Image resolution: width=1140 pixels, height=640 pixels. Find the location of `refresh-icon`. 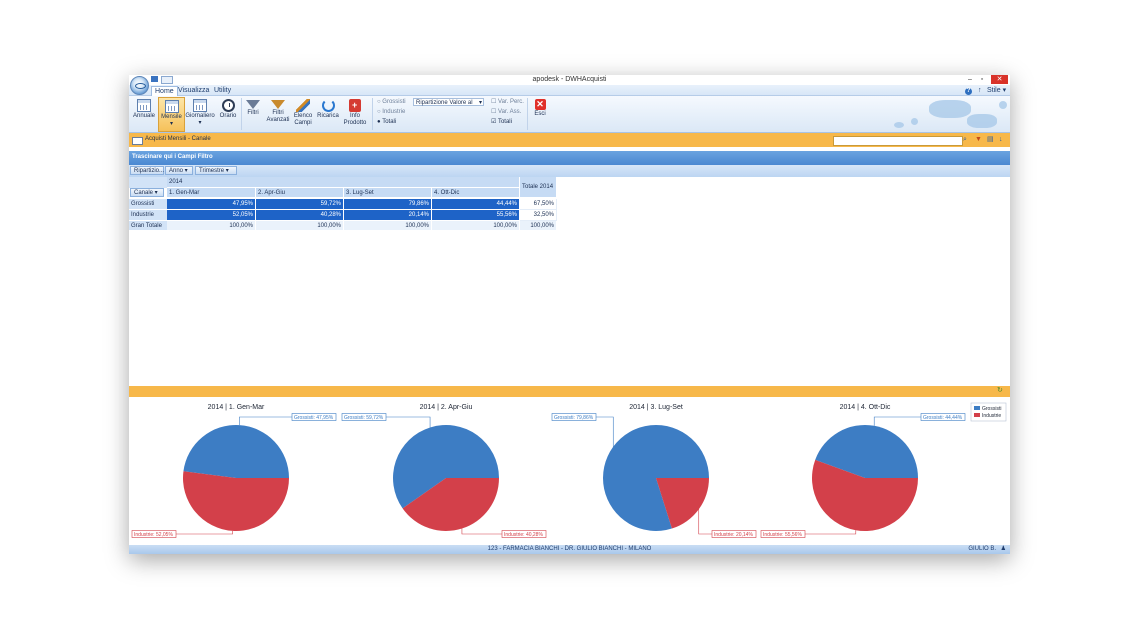

refresh-icon is located at coordinates (328, 105).